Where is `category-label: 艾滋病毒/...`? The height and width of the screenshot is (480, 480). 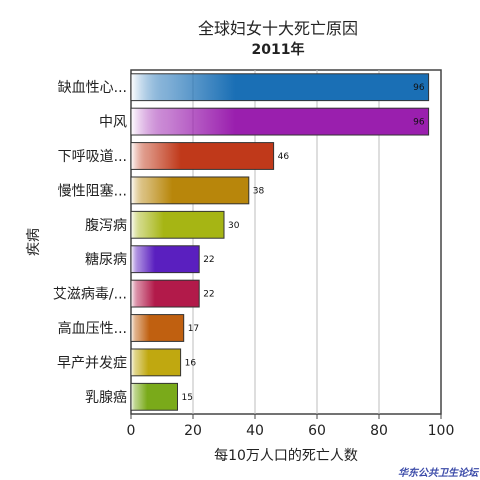 category-label: 艾滋病毒/... is located at coordinates (90, 295).